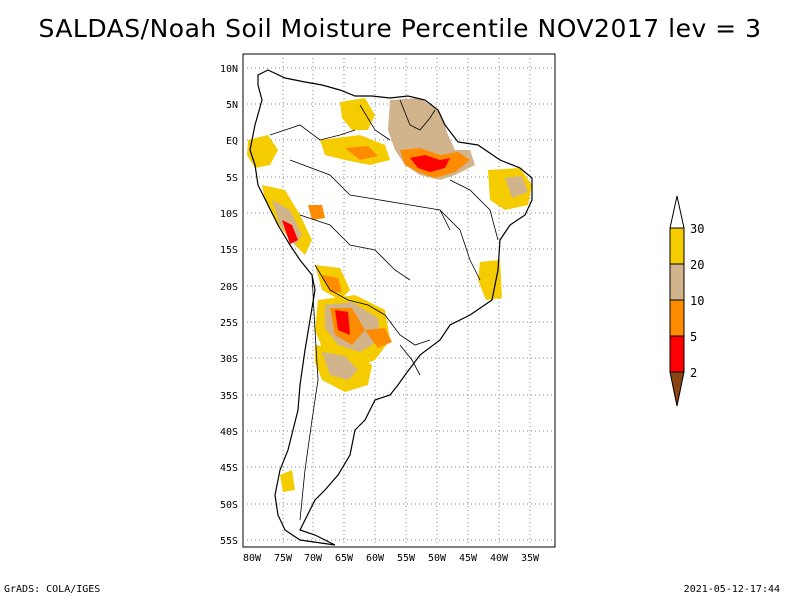  Describe the element at coordinates (499, 558) in the screenshot. I see `lon-label-40w: 40W` at that location.